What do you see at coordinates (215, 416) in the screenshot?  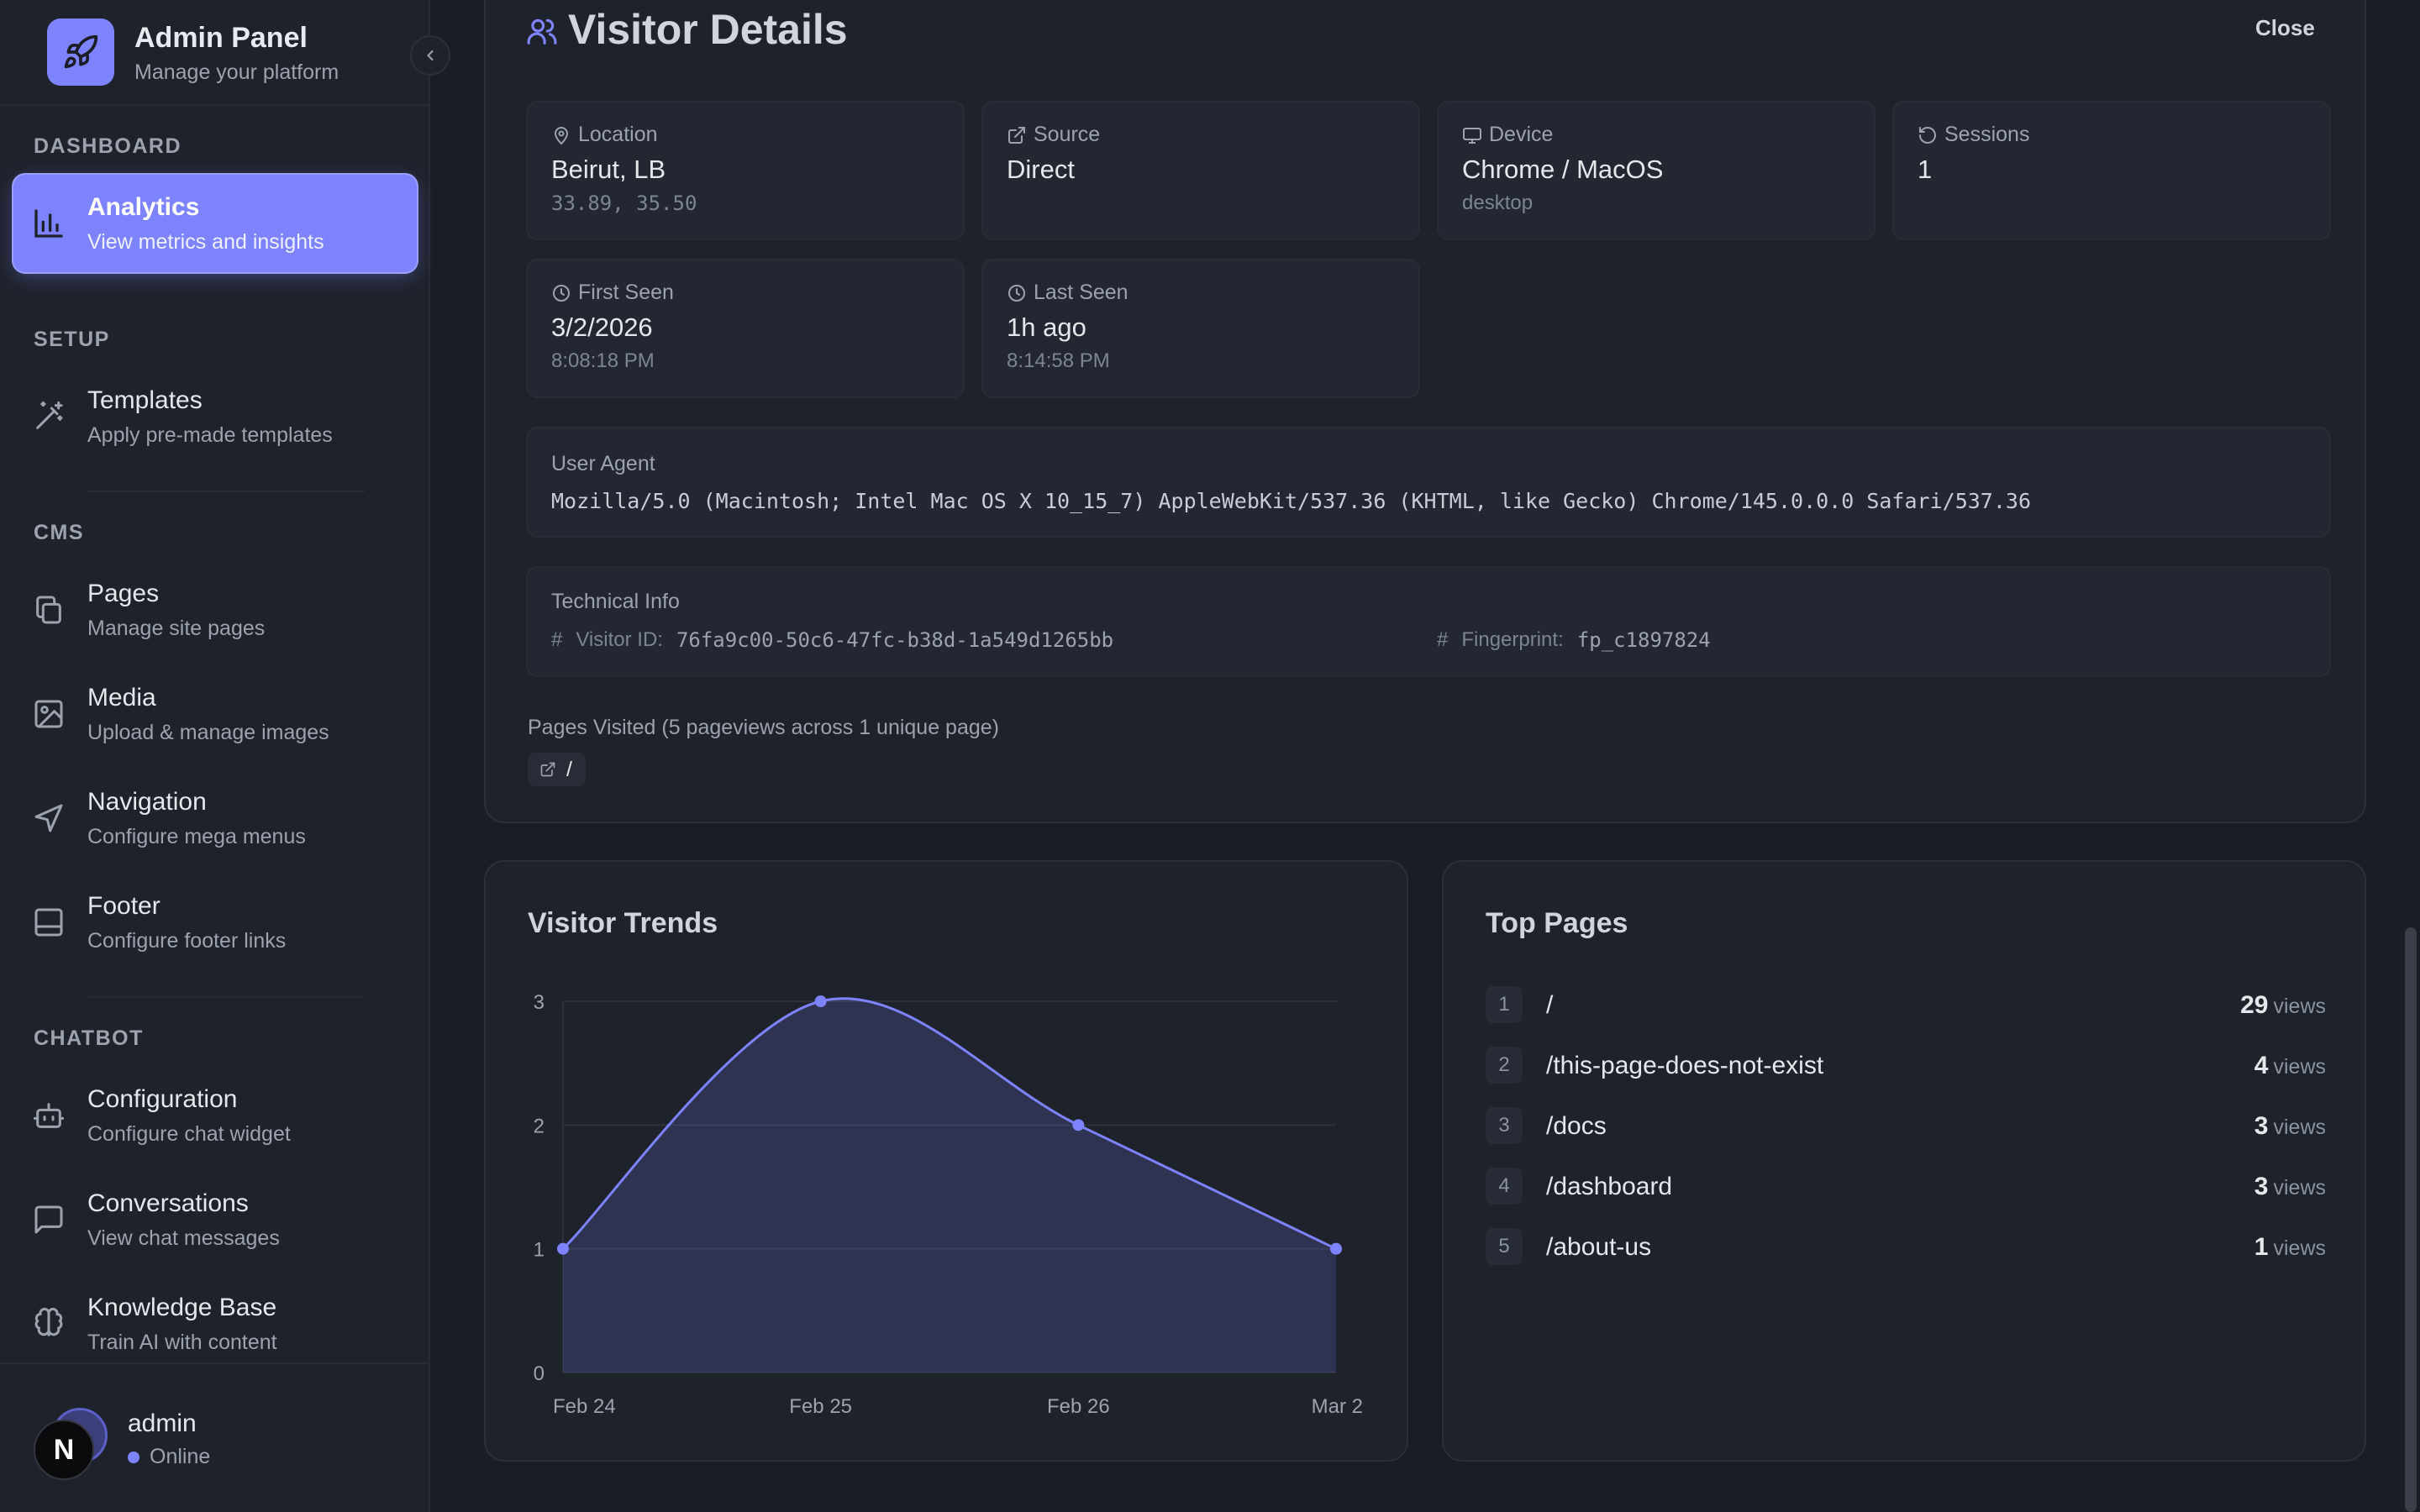 I see `sidebar-item-templates: Templates Apply pre-made templates` at bounding box center [215, 416].